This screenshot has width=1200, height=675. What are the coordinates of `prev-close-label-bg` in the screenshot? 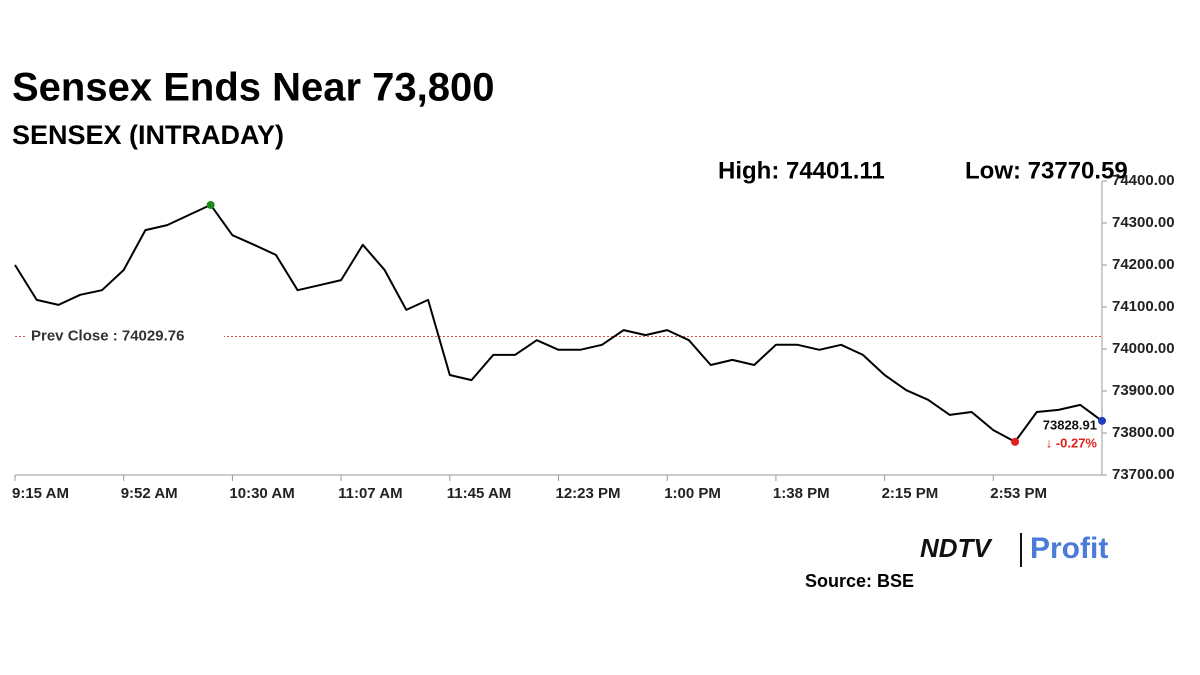 It's located at (125, 336).